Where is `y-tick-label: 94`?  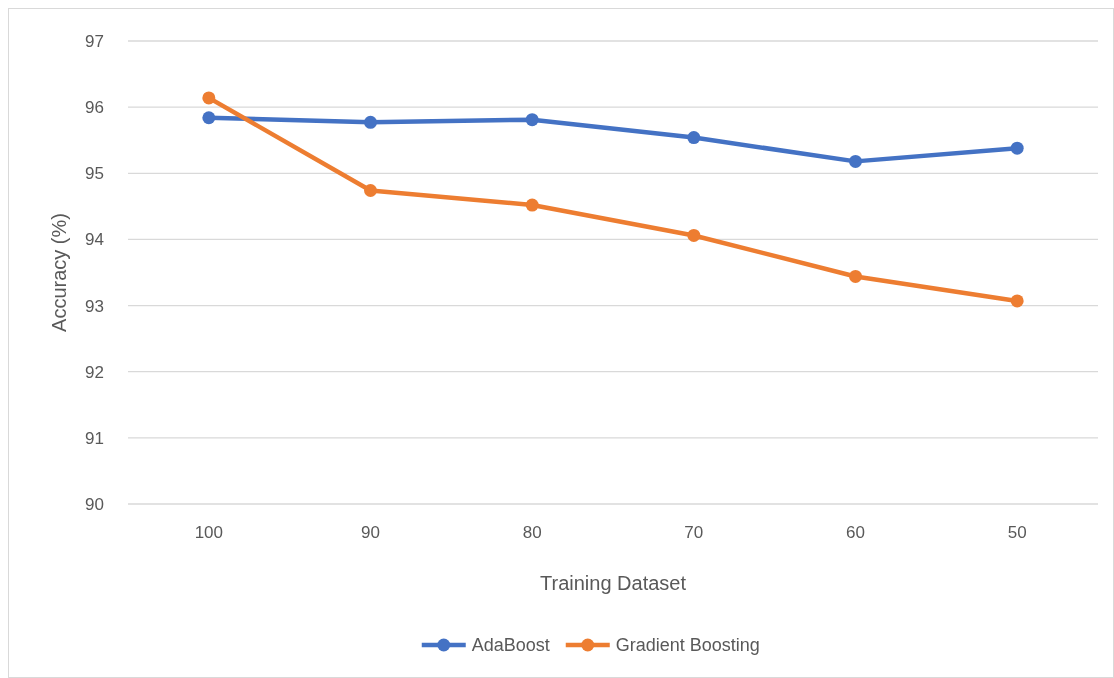 y-tick-label: 94 is located at coordinates (94, 240).